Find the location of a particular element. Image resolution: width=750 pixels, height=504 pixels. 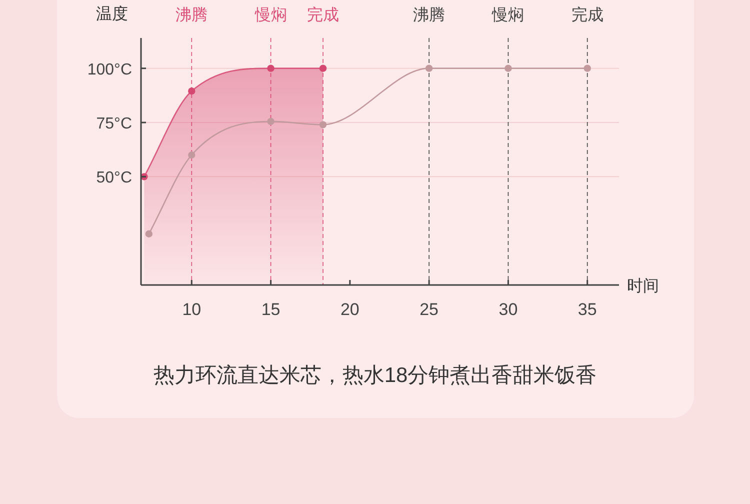

y-tick-label: 100°C is located at coordinates (109, 69).